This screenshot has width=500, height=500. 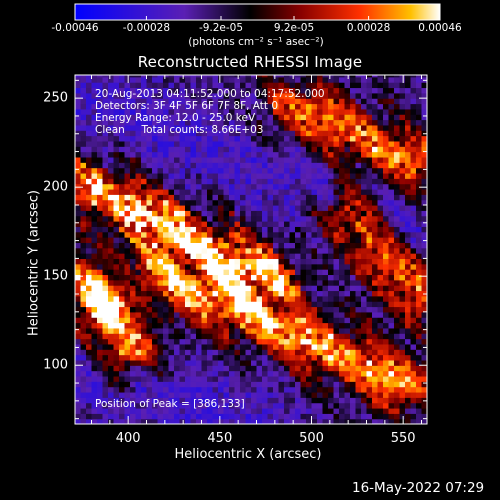 What do you see at coordinates (55, 98) in the screenshot?
I see `y-tick-label: 250` at bounding box center [55, 98].